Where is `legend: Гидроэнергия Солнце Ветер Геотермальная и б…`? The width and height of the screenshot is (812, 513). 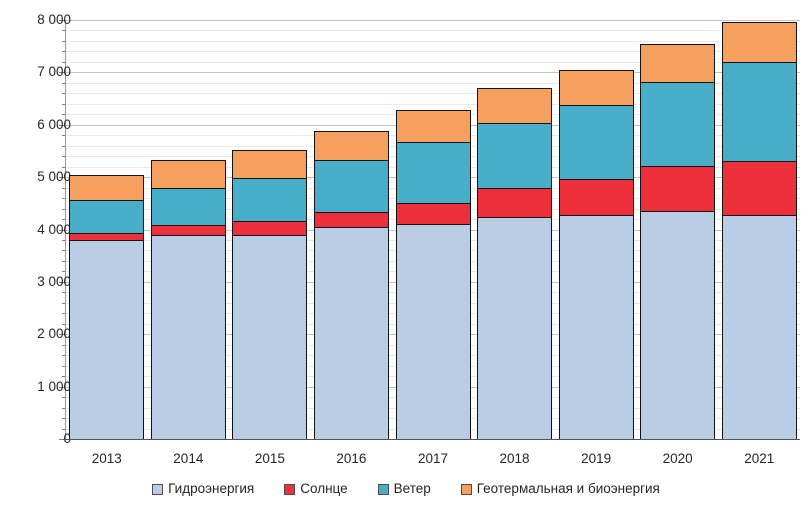 legend: Гидроэнергия Солнце Ветер Геотермальная и б… is located at coordinates (406, 489).